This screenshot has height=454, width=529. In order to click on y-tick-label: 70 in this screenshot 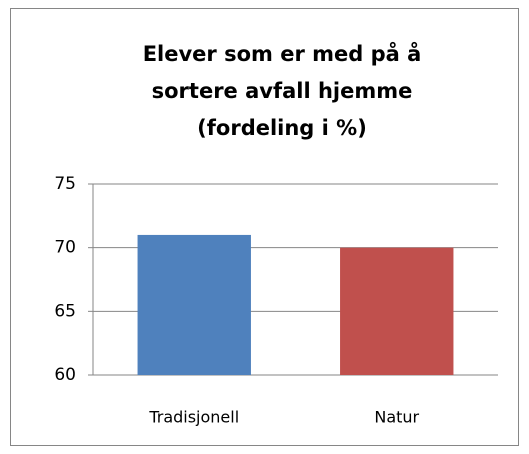, I will do `click(65, 248)`.